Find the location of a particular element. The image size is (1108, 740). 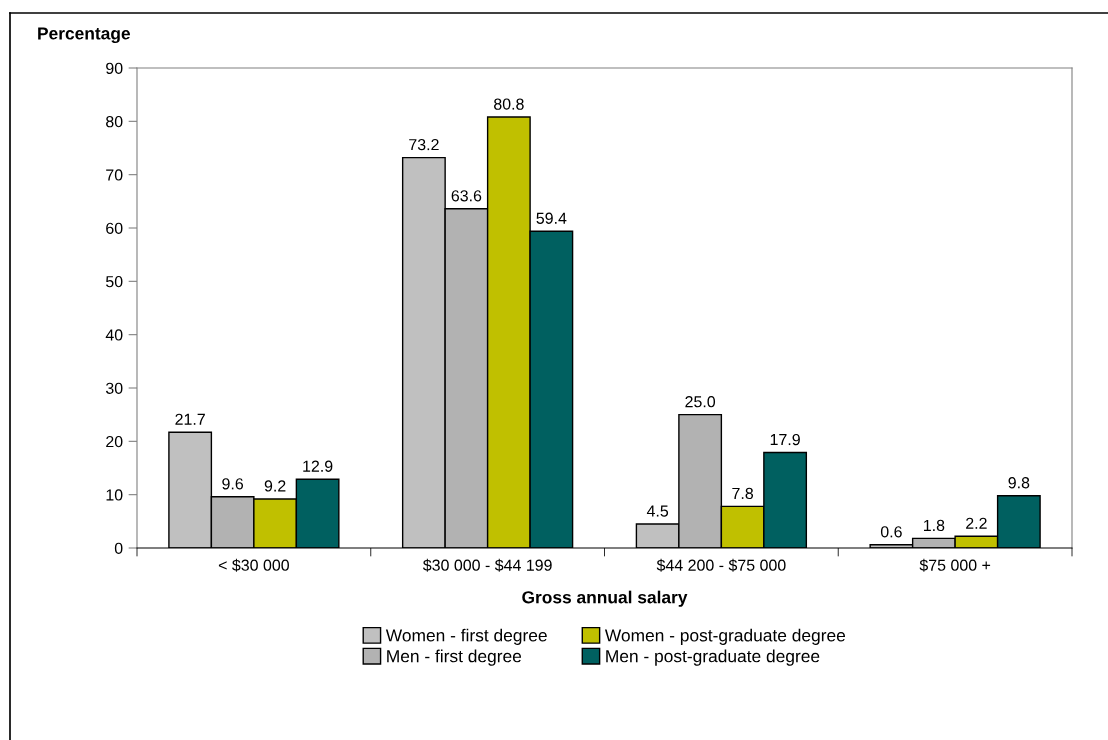

data-label: 7.8 is located at coordinates (743, 493).